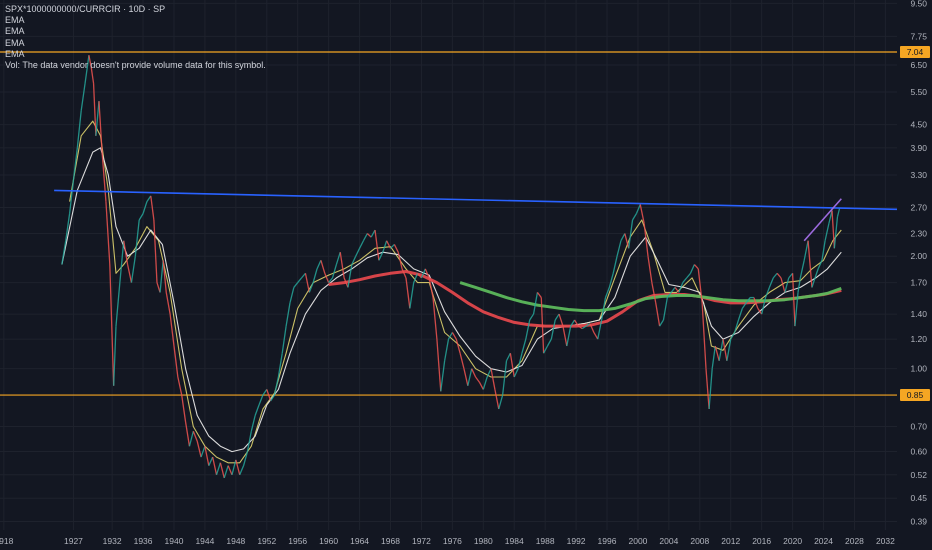 The image size is (932, 550). Describe the element at coordinates (174, 541) in the screenshot. I see `x-tick-label: 1940` at that location.